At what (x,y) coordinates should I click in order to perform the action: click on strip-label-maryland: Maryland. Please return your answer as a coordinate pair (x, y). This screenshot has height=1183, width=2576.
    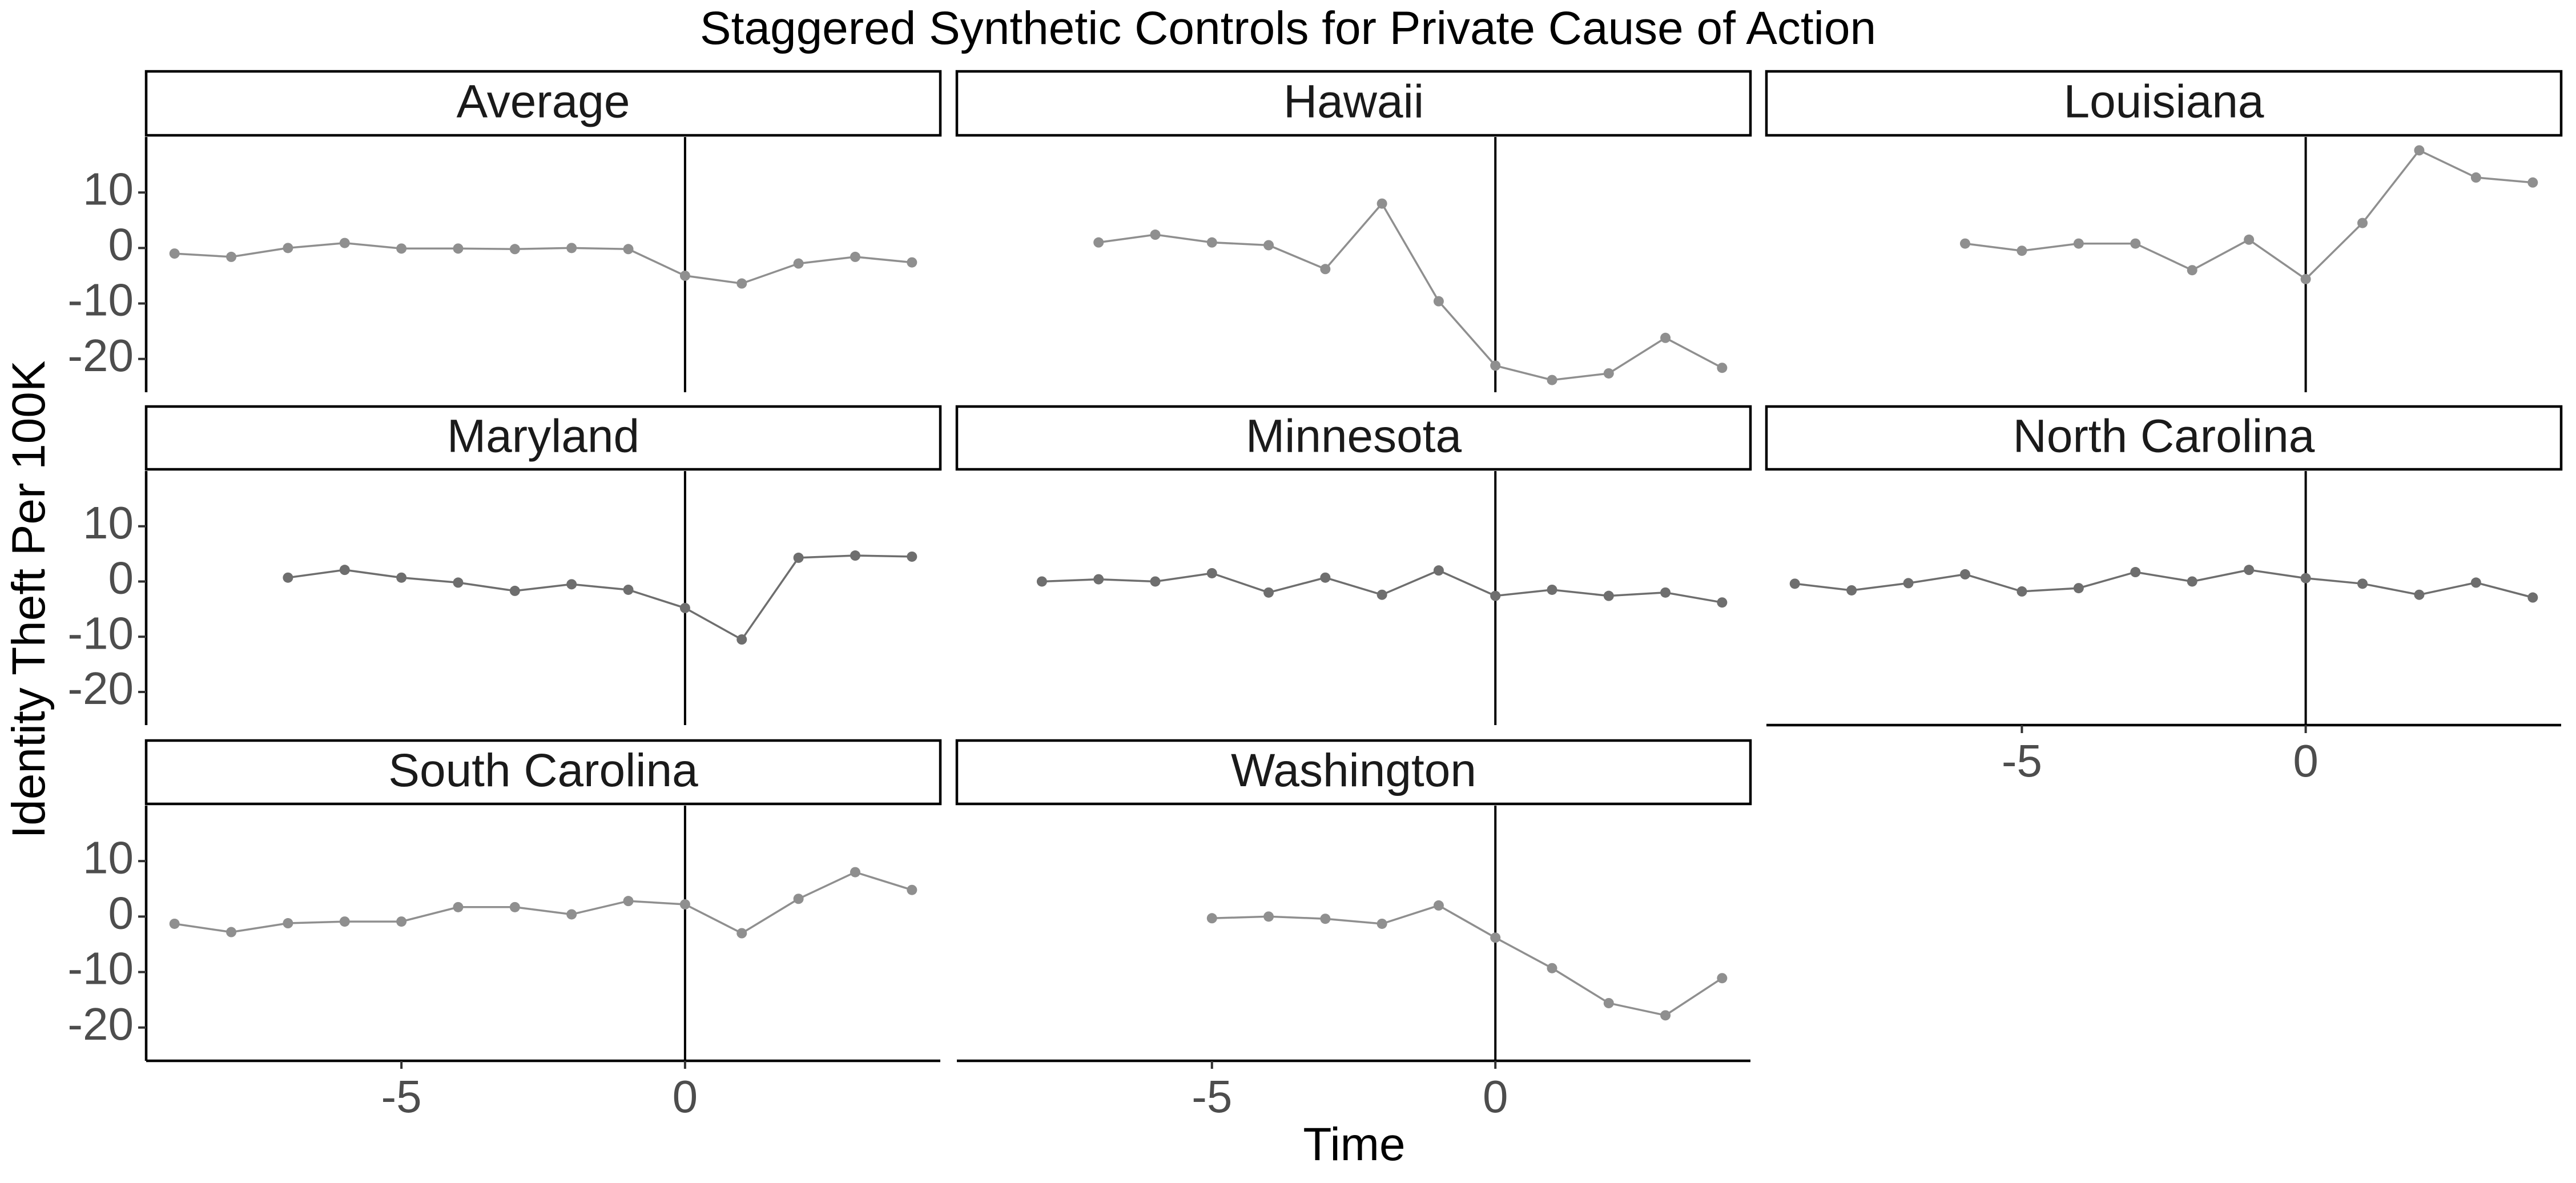
    Looking at the image, I should click on (543, 436).